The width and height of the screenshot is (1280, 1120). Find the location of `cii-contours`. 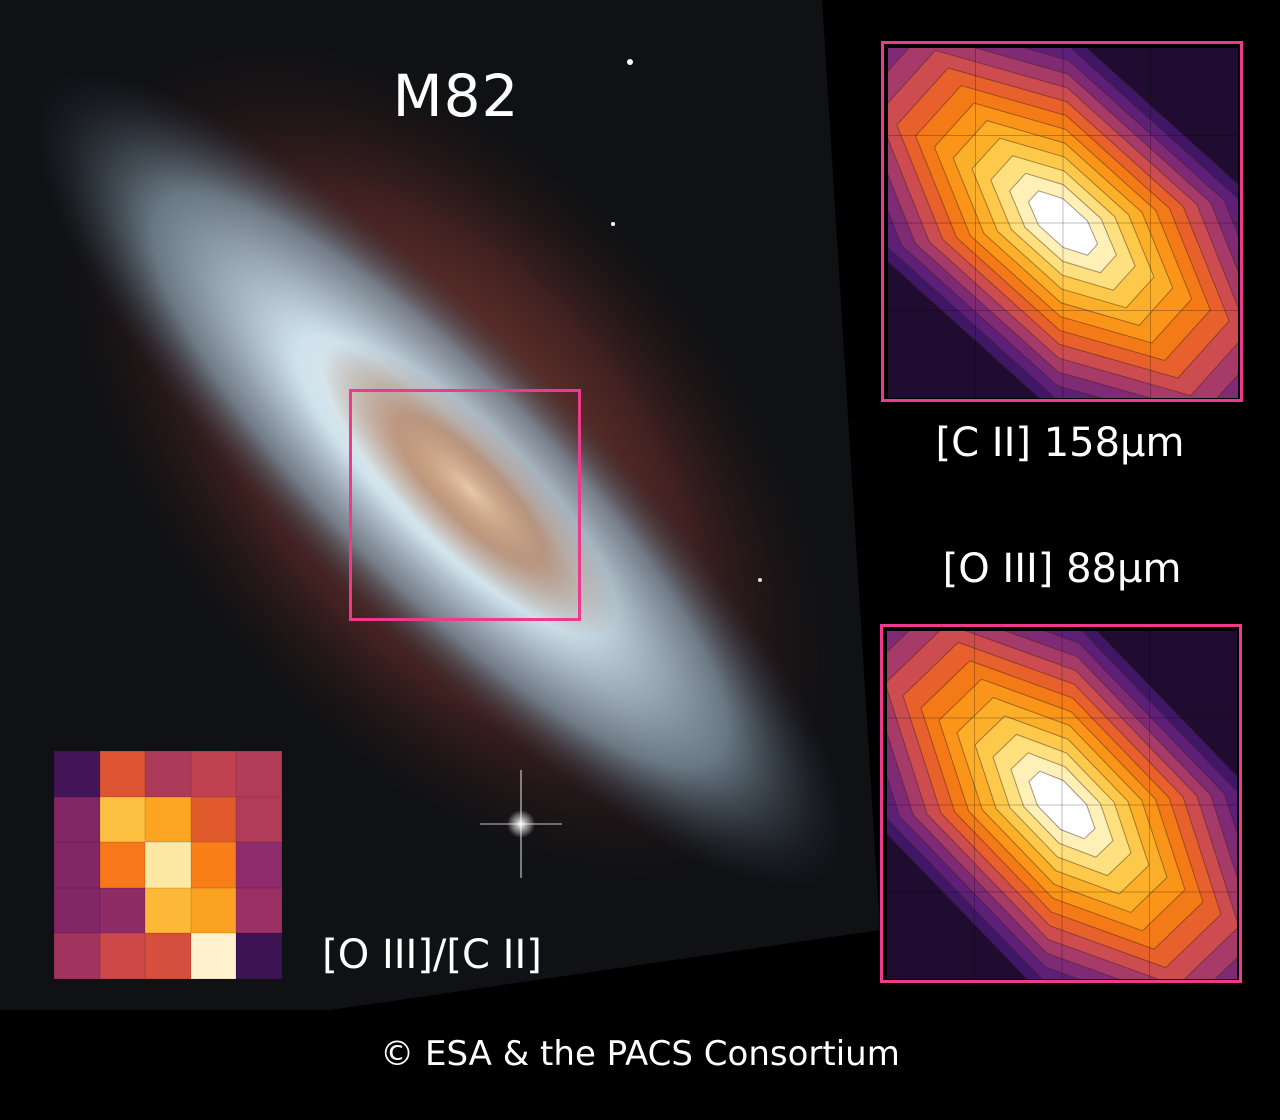

cii-contours is located at coordinates (1063, 223).